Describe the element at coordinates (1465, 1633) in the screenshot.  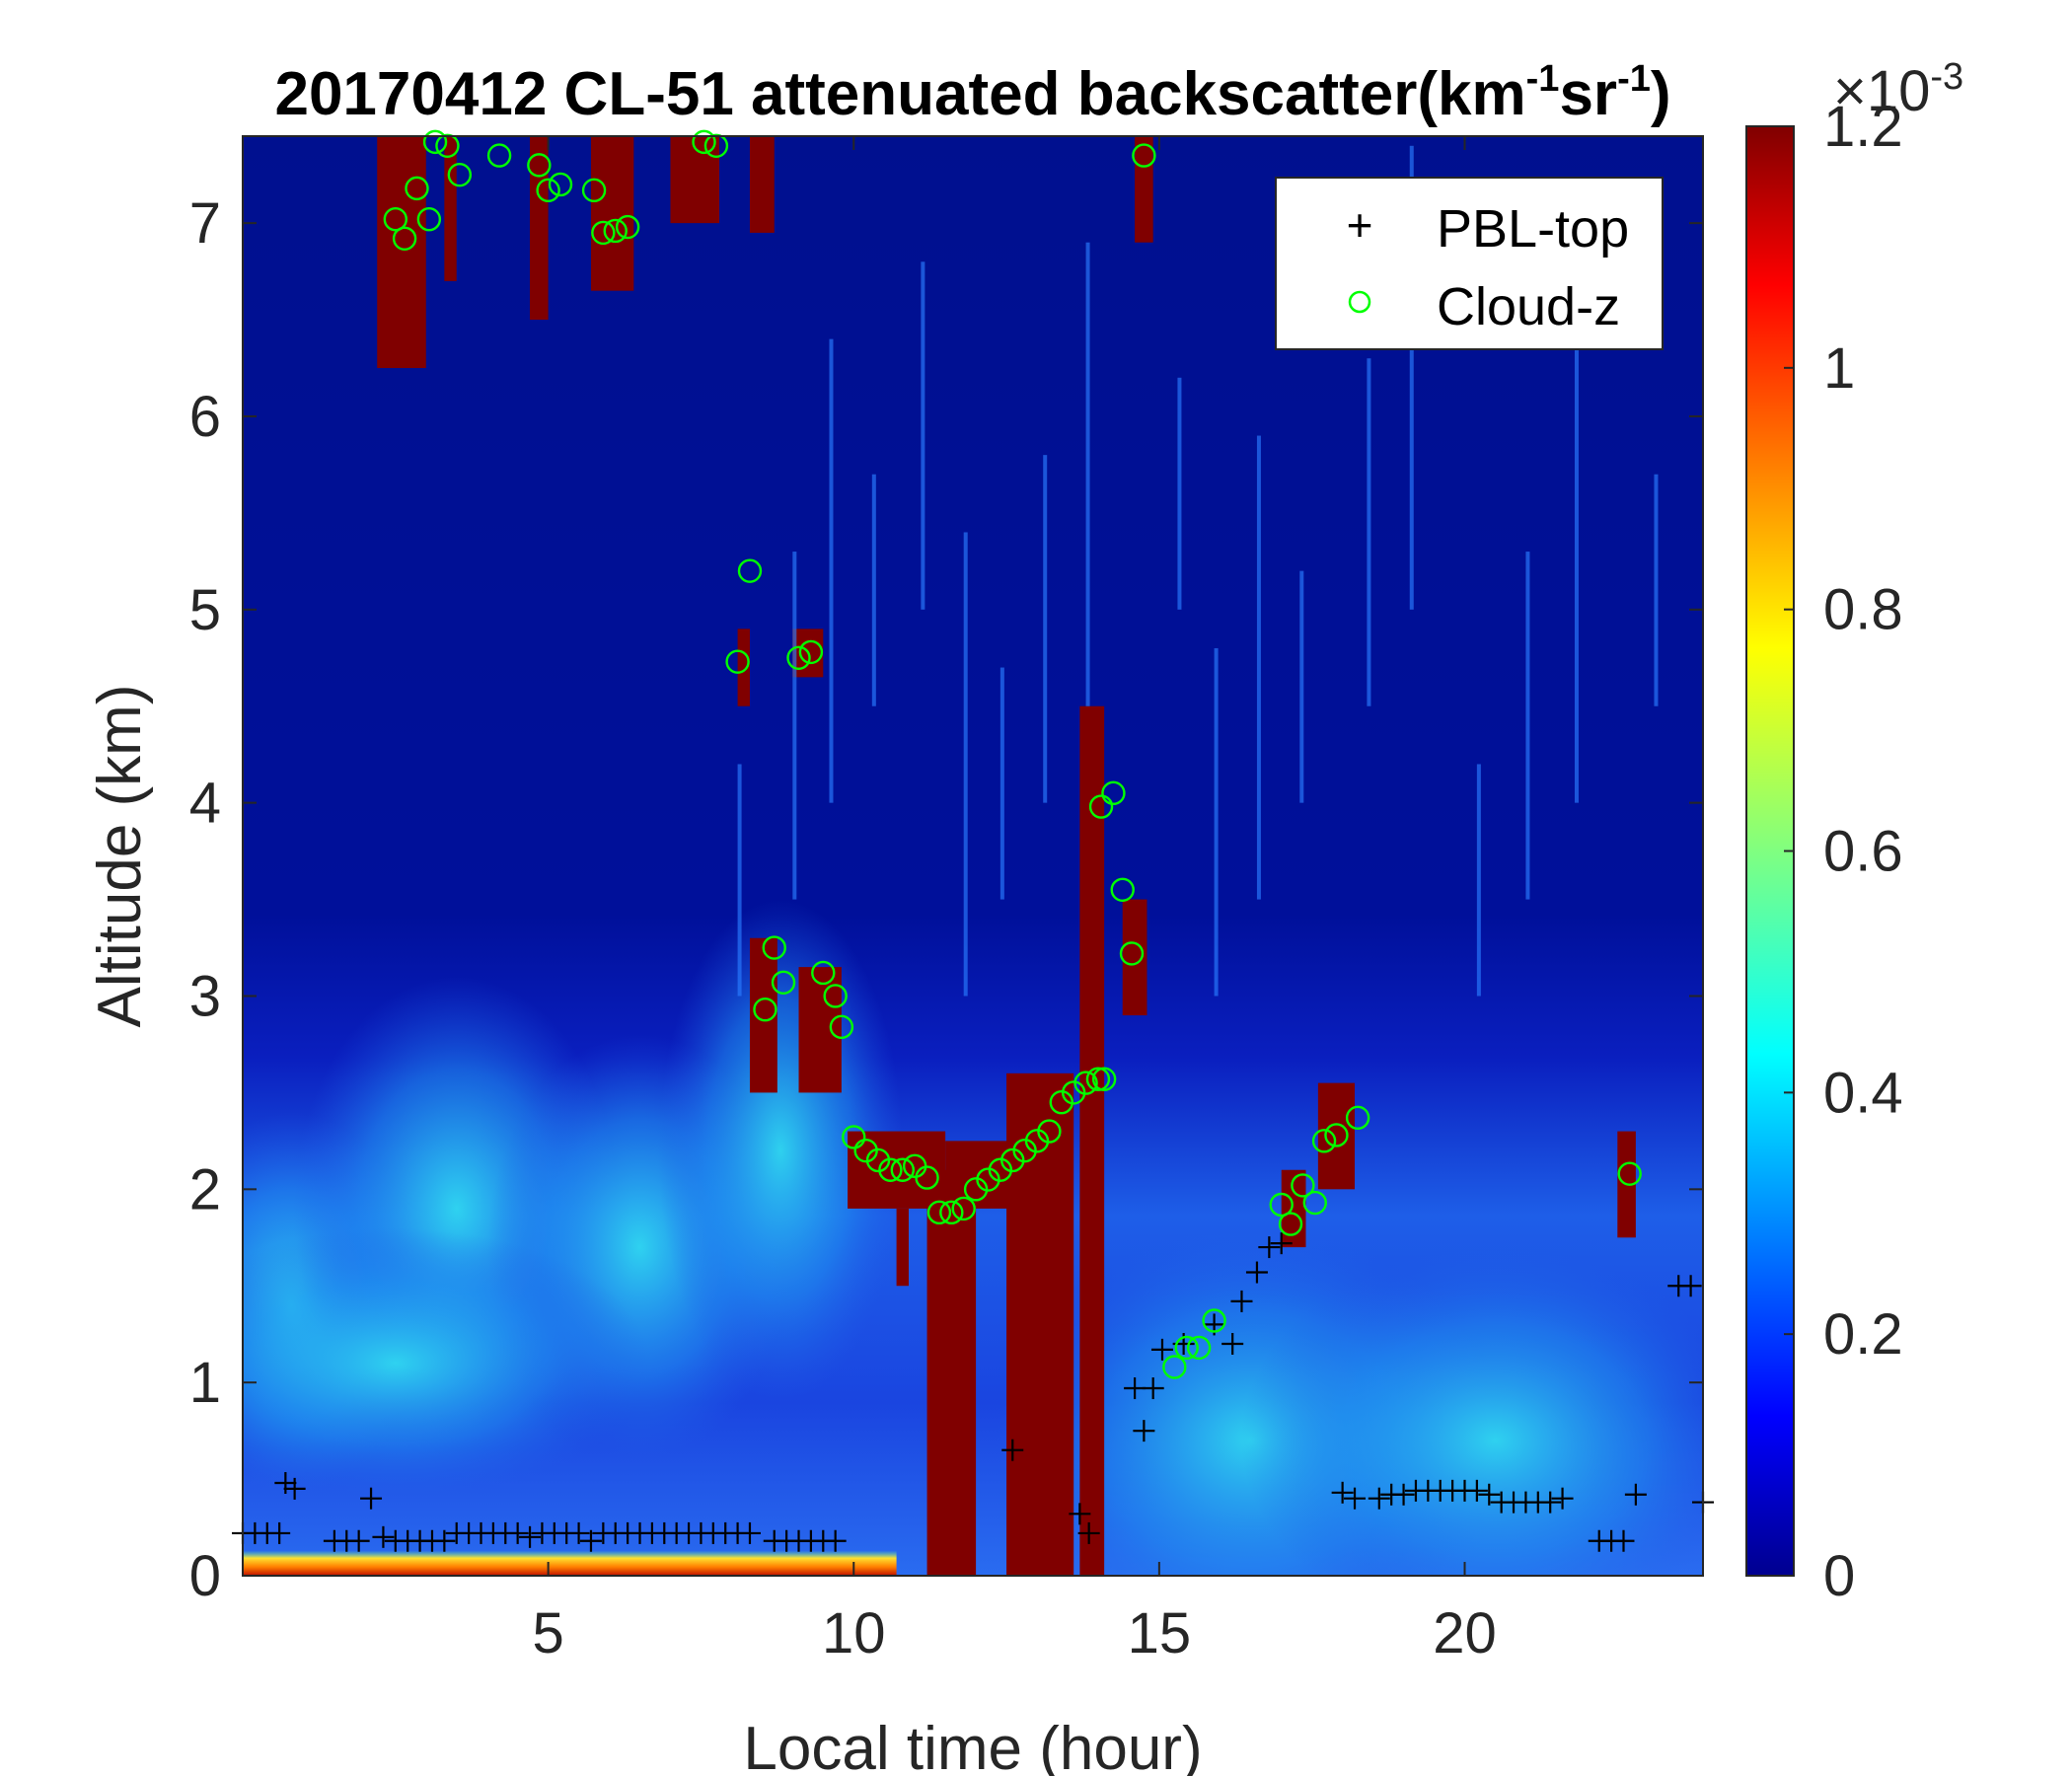
I see `x-tick-label: 20` at that location.